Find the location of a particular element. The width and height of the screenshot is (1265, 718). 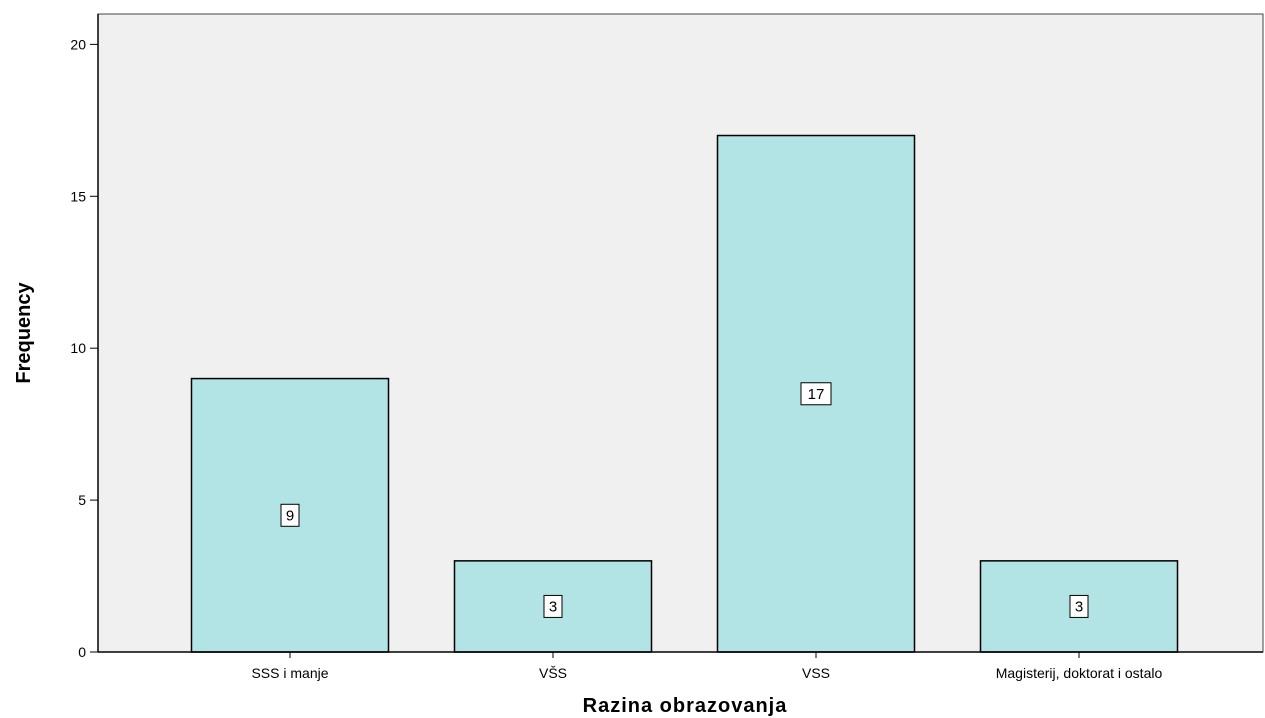

x-tick-label: Magisterij, doktorat i ostalo is located at coordinates (1079, 673).